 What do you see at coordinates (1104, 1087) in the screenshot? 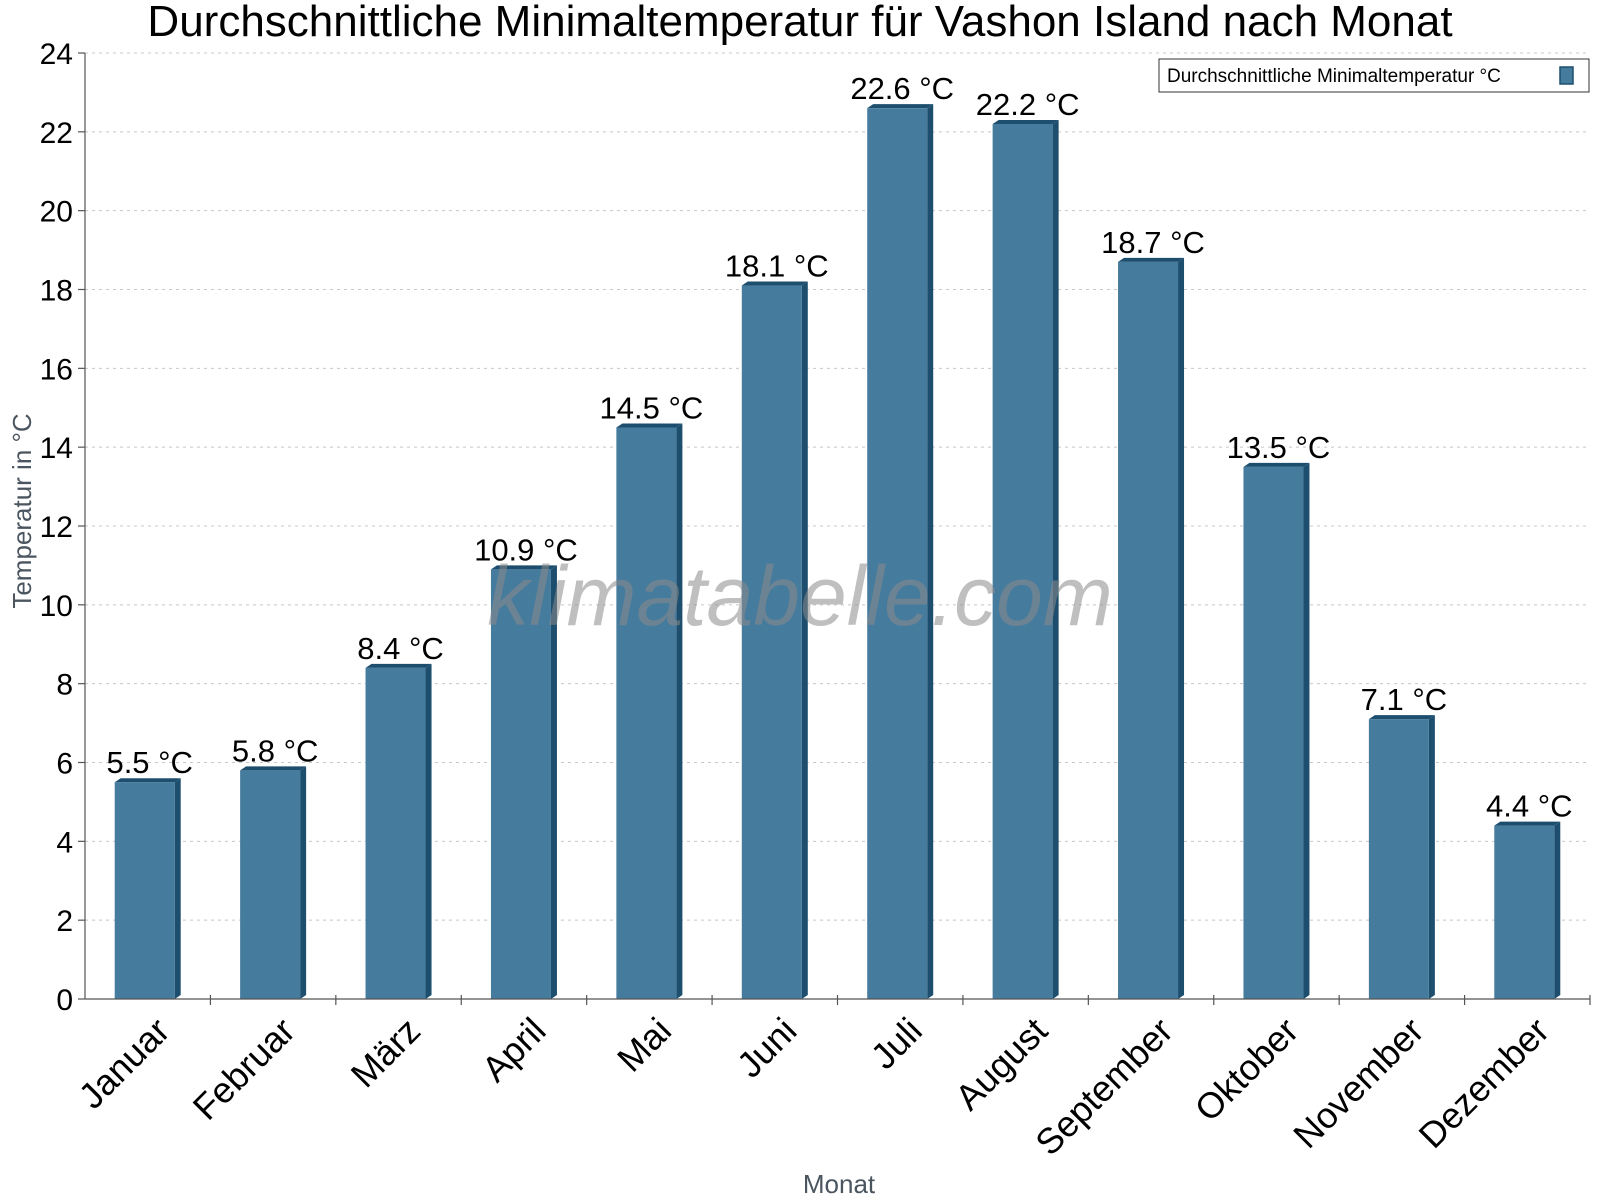
I see `x-tick-label: September` at bounding box center [1104, 1087].